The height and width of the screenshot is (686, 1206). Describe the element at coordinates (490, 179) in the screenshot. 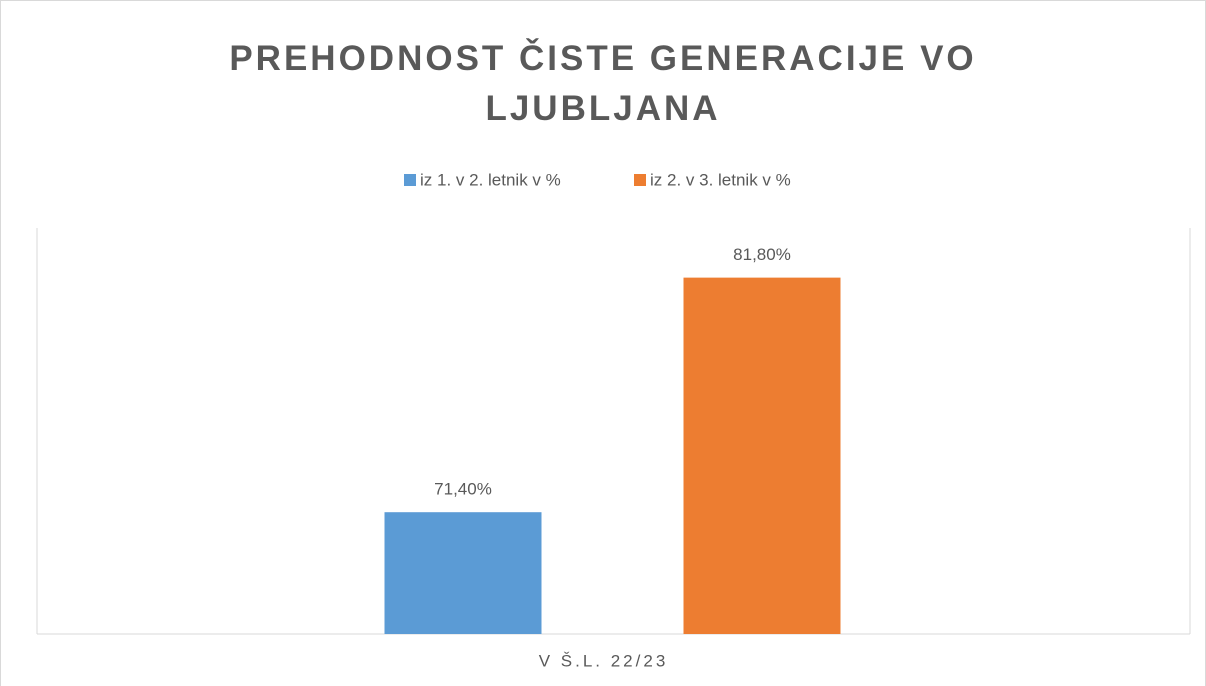

I see `legend-label: iz 1. v 2. letnik v %` at that location.